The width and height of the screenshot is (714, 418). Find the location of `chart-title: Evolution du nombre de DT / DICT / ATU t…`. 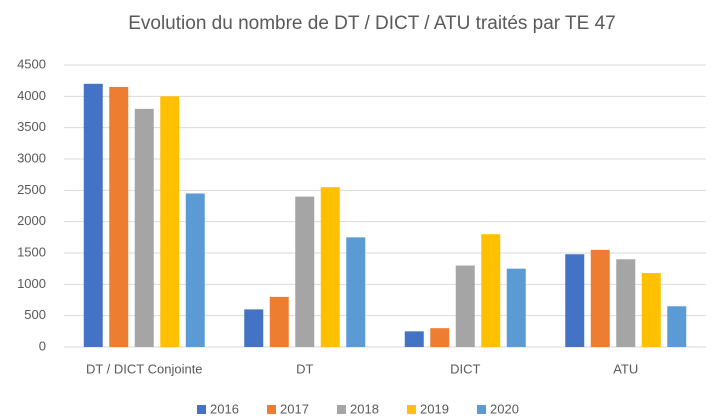

chart-title: Evolution du nombre de DT / DICT / ATU t… is located at coordinates (372, 23).